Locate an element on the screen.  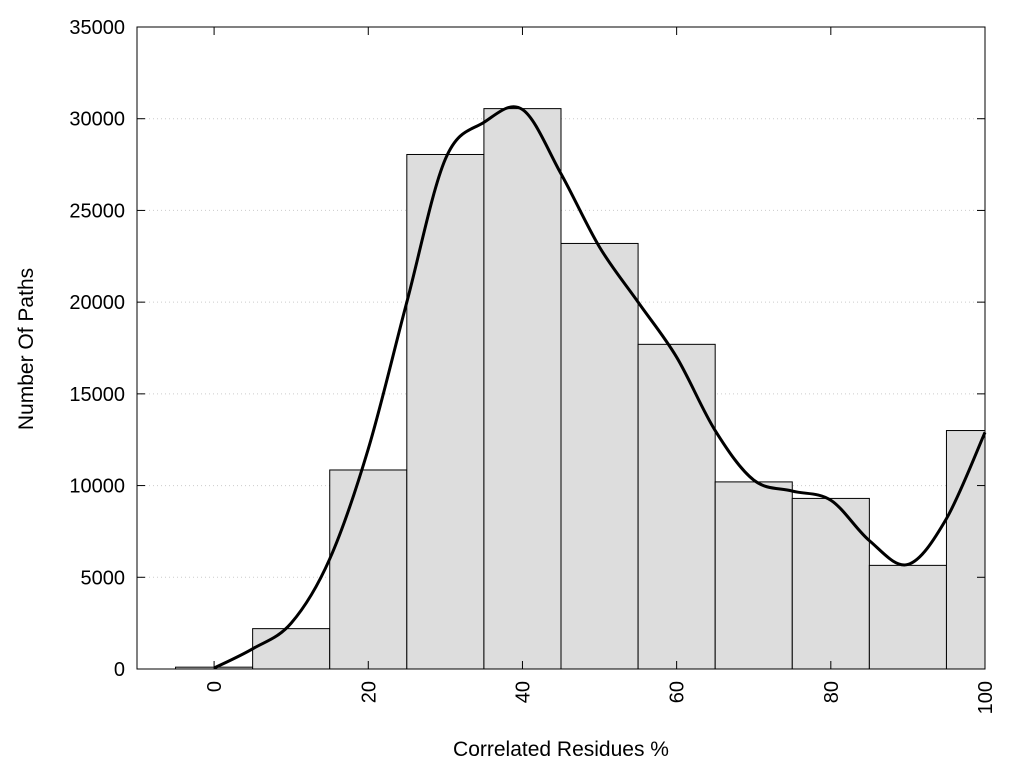
x-axis-title: Correlated Residues % is located at coordinates (561, 749).